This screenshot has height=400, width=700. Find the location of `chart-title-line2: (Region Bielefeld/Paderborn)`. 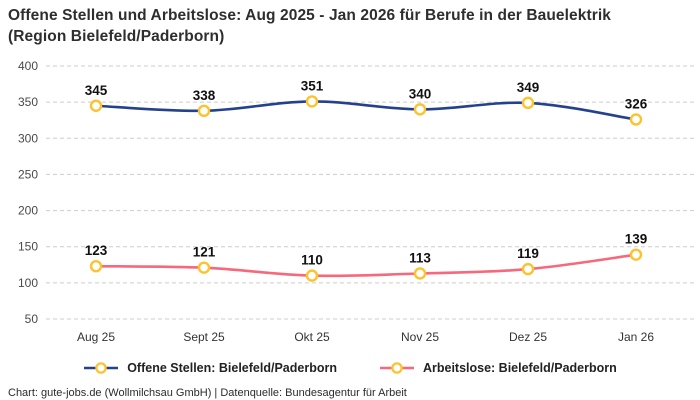

chart-title-line2: (Region Bielefeld/Paderborn) is located at coordinates (116, 36).